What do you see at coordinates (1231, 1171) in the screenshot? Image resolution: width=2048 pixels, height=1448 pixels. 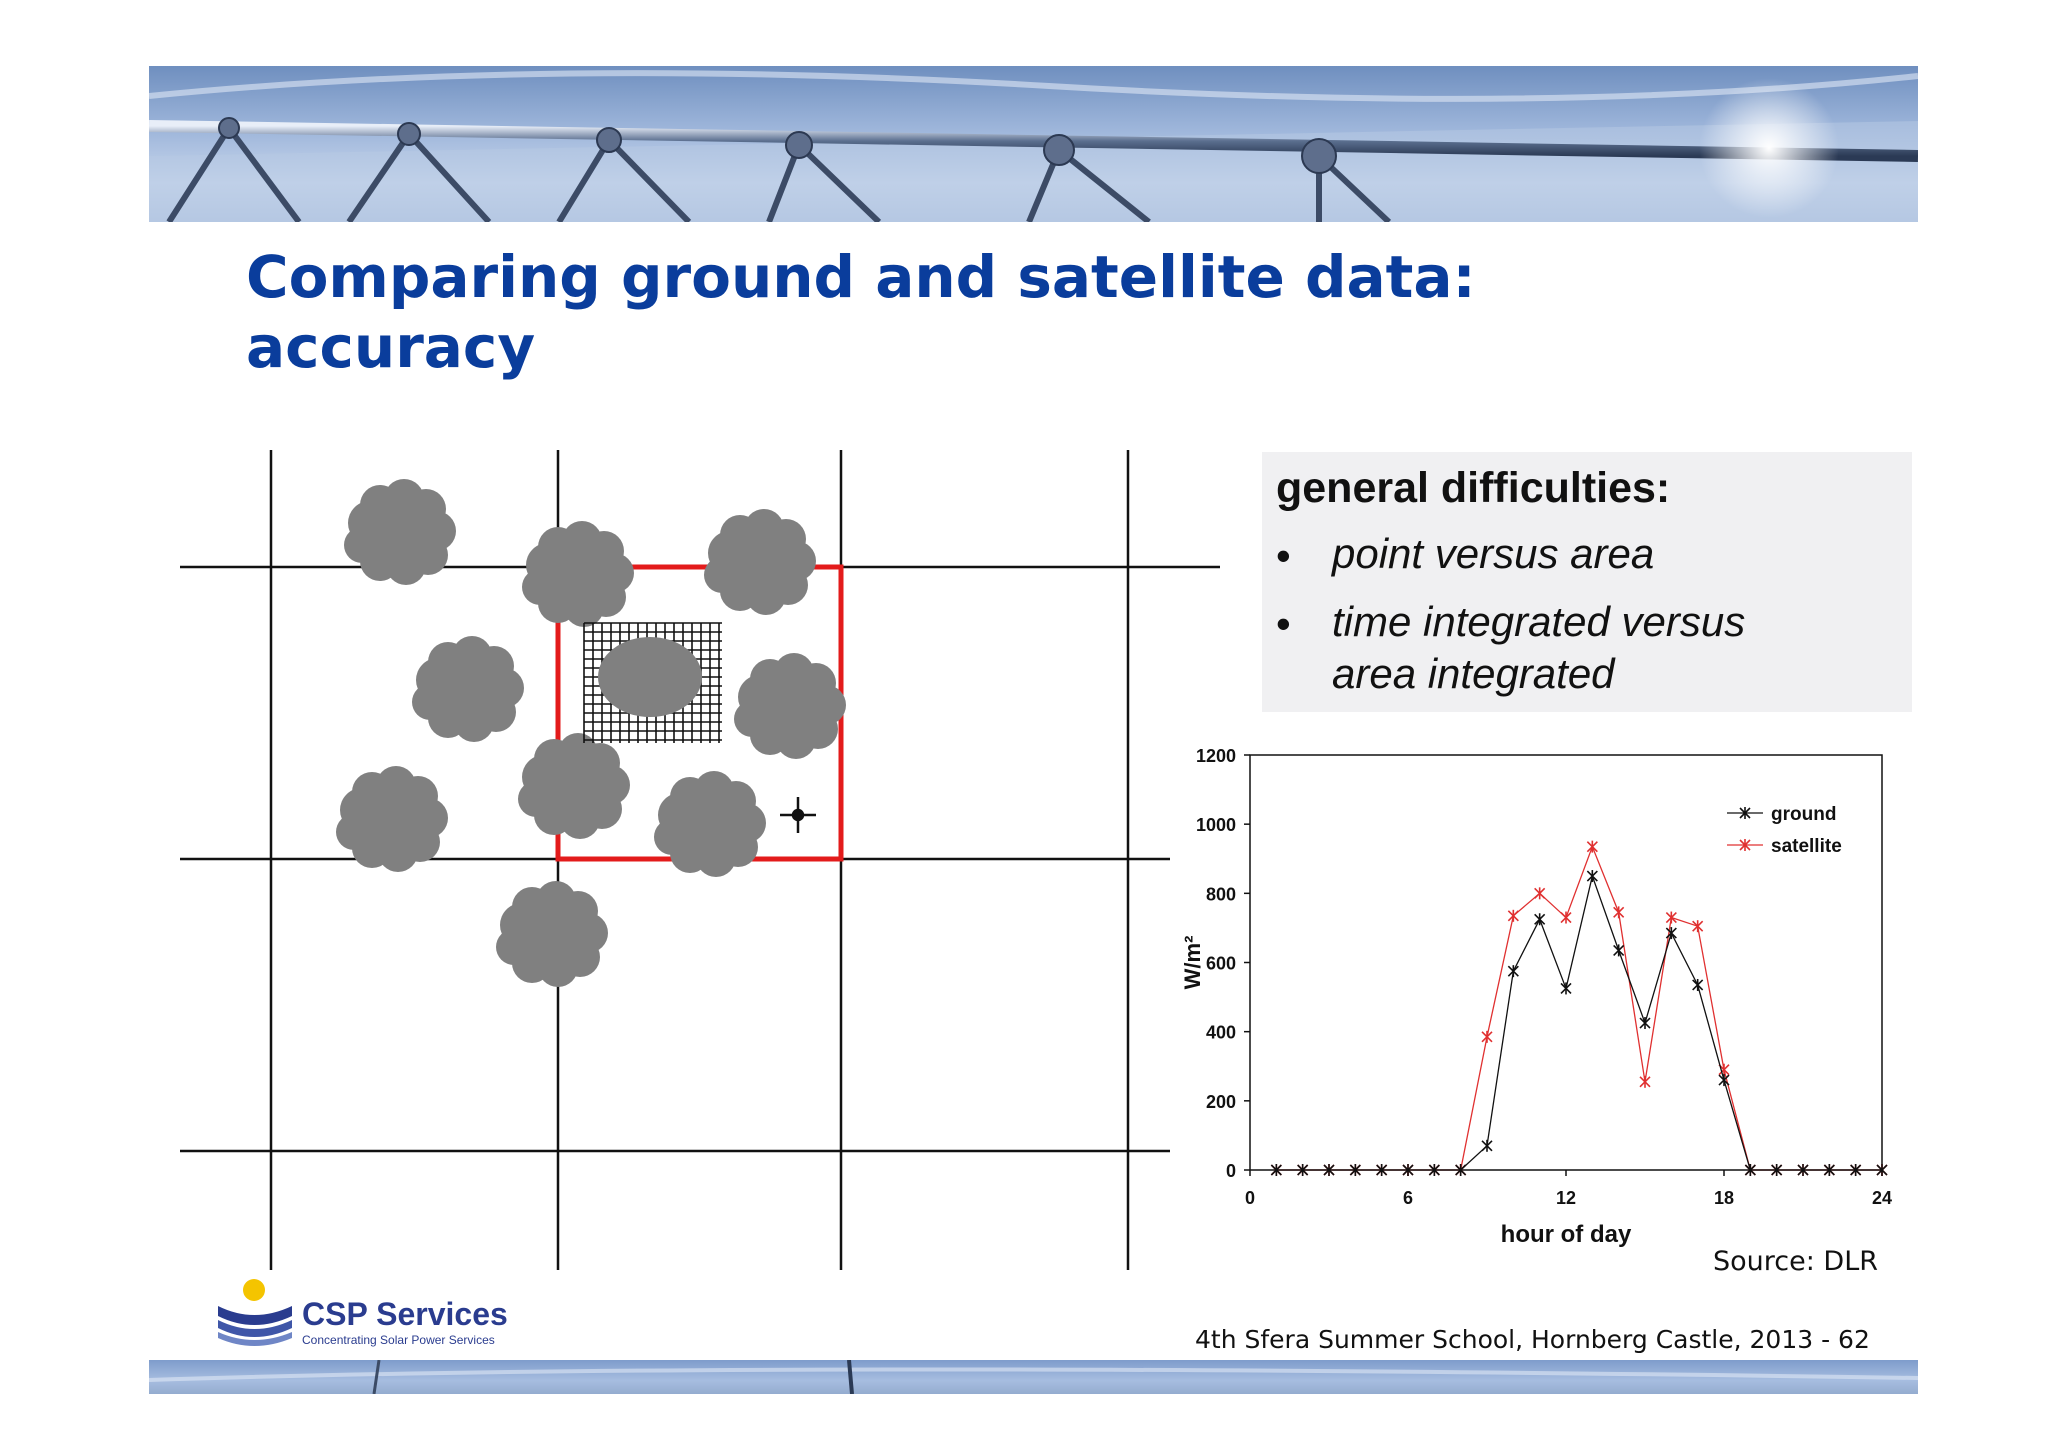 I see `y-tick-label: 0` at bounding box center [1231, 1171].